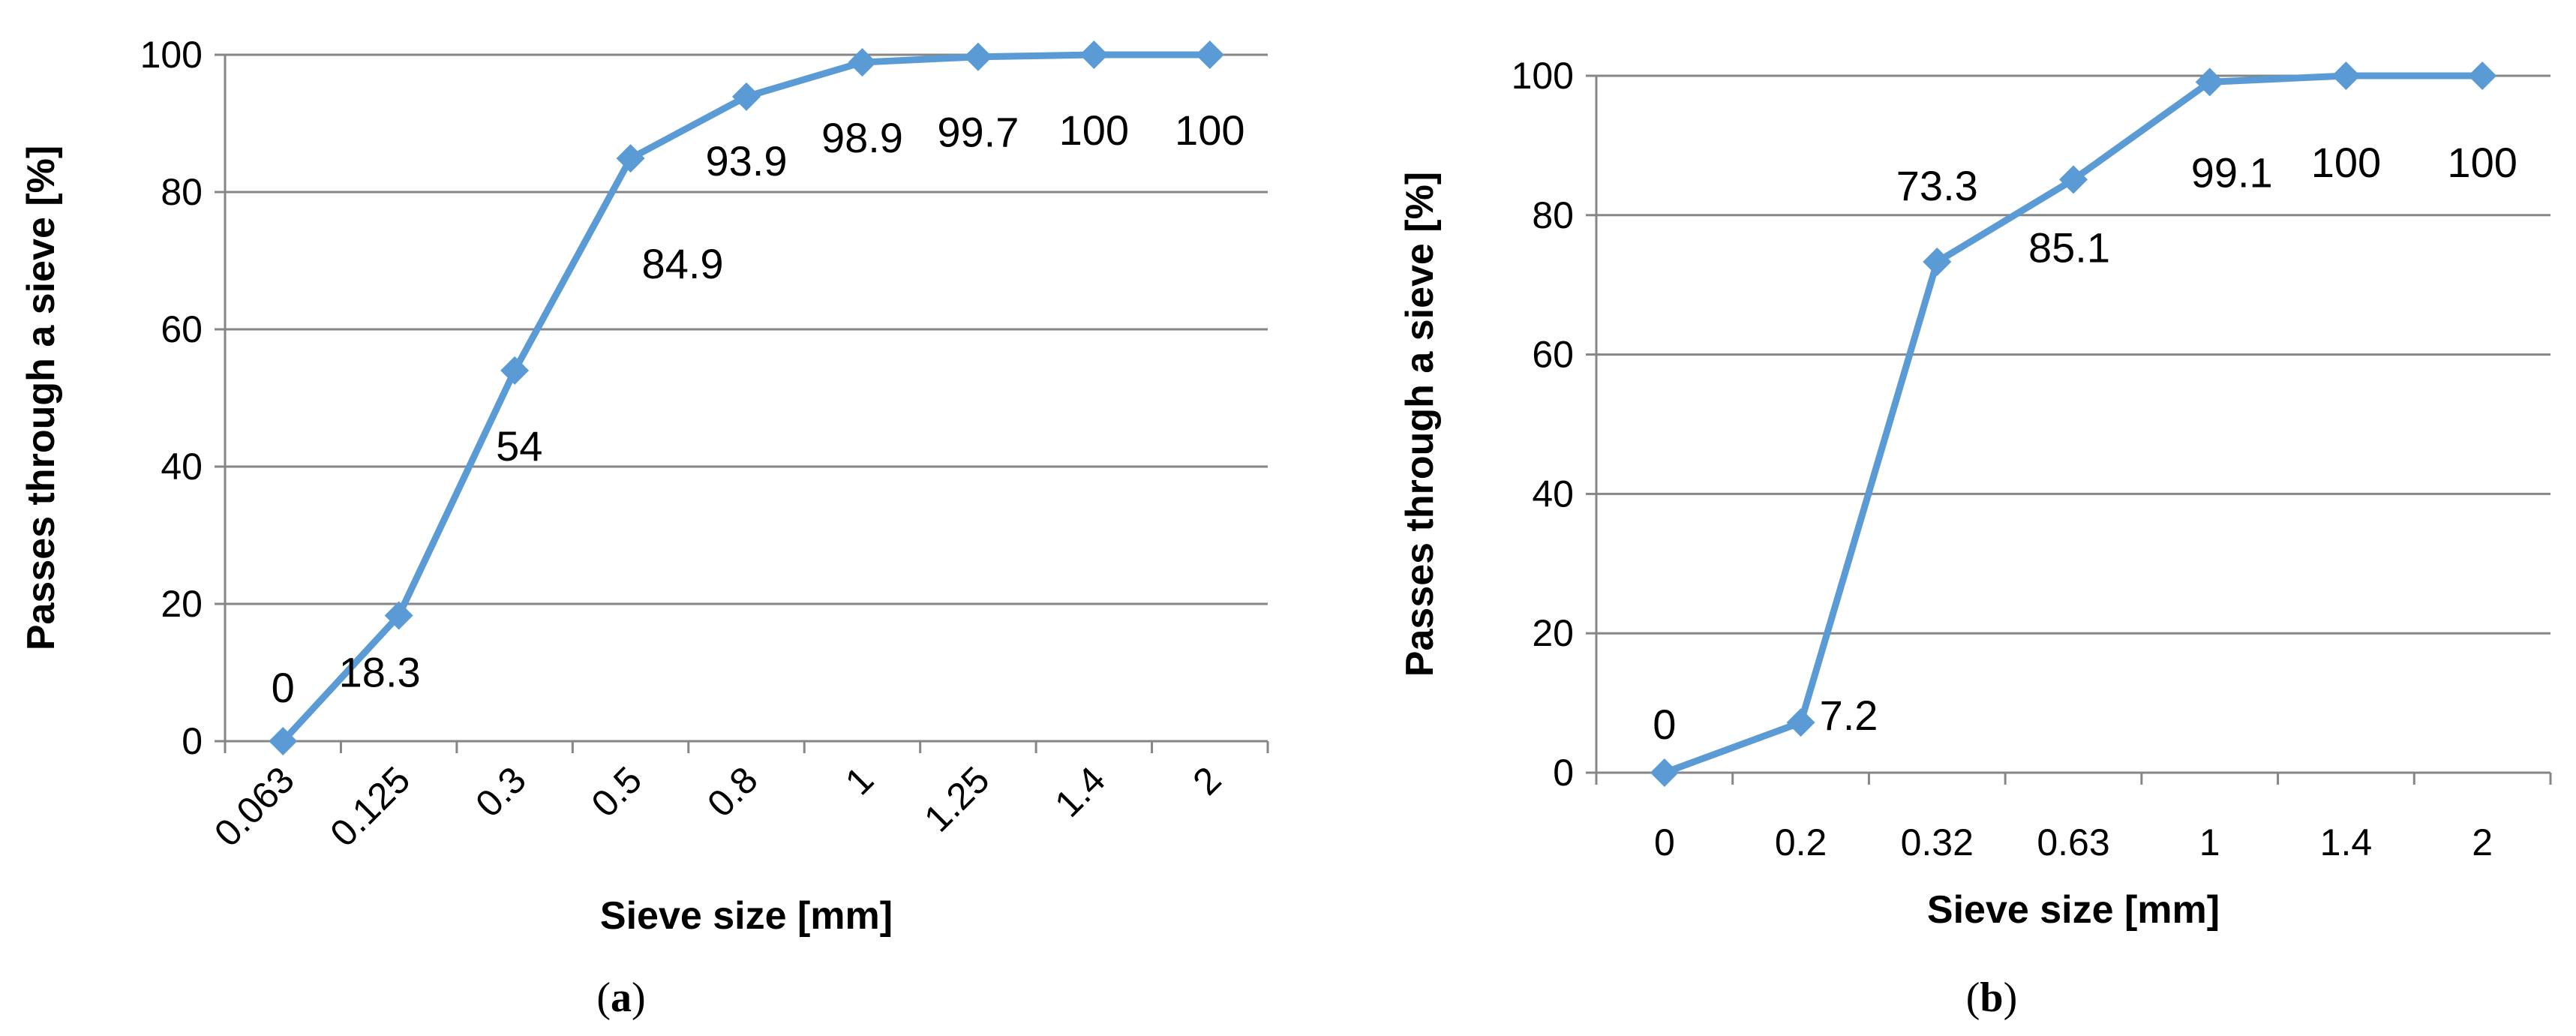 The height and width of the screenshot is (1036, 2576). What do you see at coordinates (978, 132) in the screenshot?
I see `data-label: 99.7` at bounding box center [978, 132].